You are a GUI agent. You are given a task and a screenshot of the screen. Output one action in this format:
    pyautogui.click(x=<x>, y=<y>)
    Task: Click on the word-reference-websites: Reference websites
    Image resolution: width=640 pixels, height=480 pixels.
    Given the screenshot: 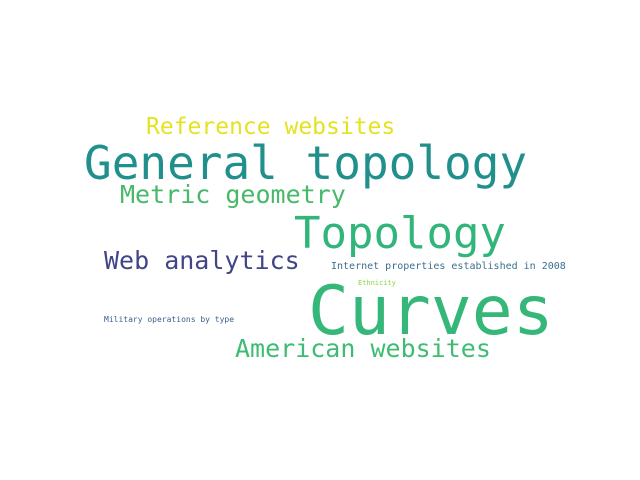 What is the action you would take?
    pyautogui.click(x=271, y=127)
    